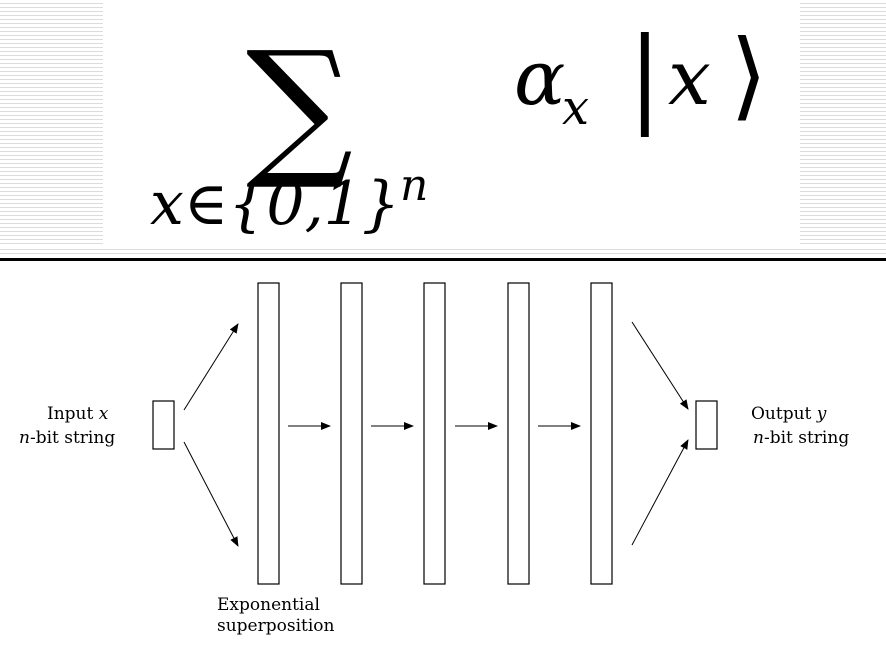 The image size is (886, 650). What do you see at coordinates (706, 425) in the screenshot?
I see `output-register-box` at bounding box center [706, 425].